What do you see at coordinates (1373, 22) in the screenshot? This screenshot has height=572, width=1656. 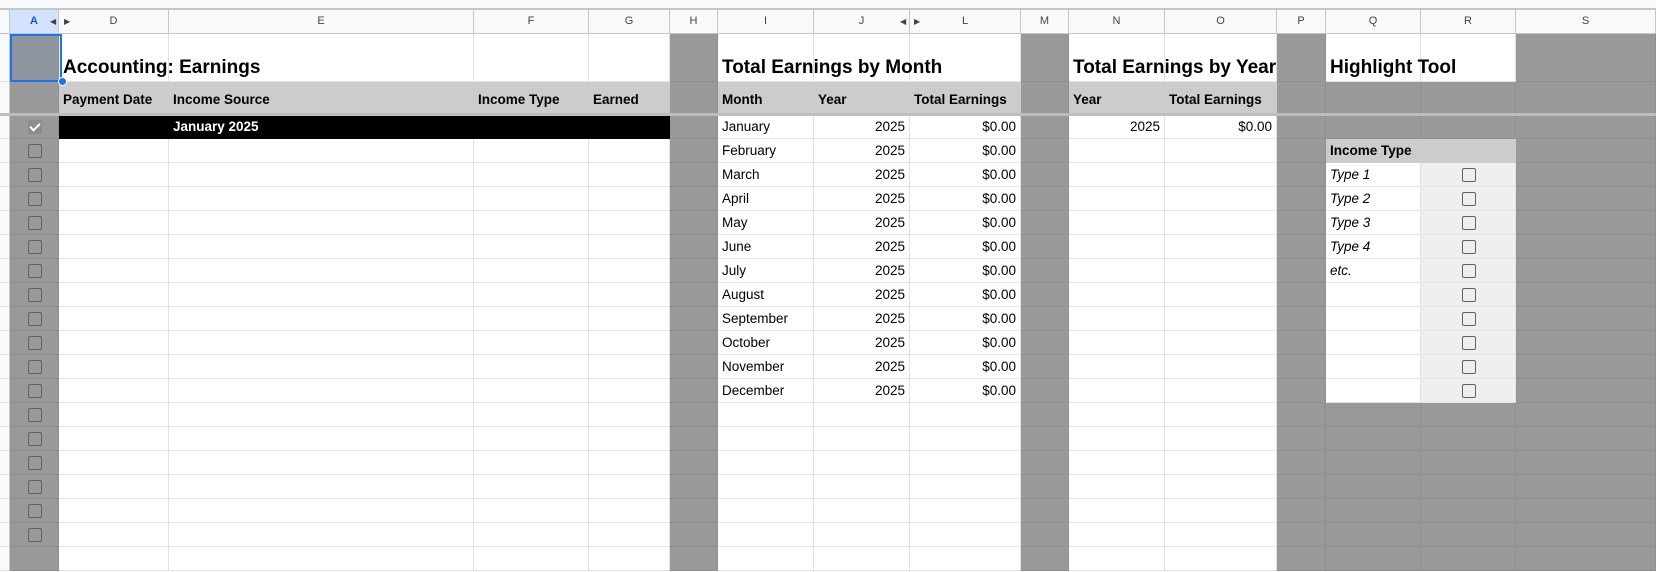 I see `column-header-q: Q` at bounding box center [1373, 22].